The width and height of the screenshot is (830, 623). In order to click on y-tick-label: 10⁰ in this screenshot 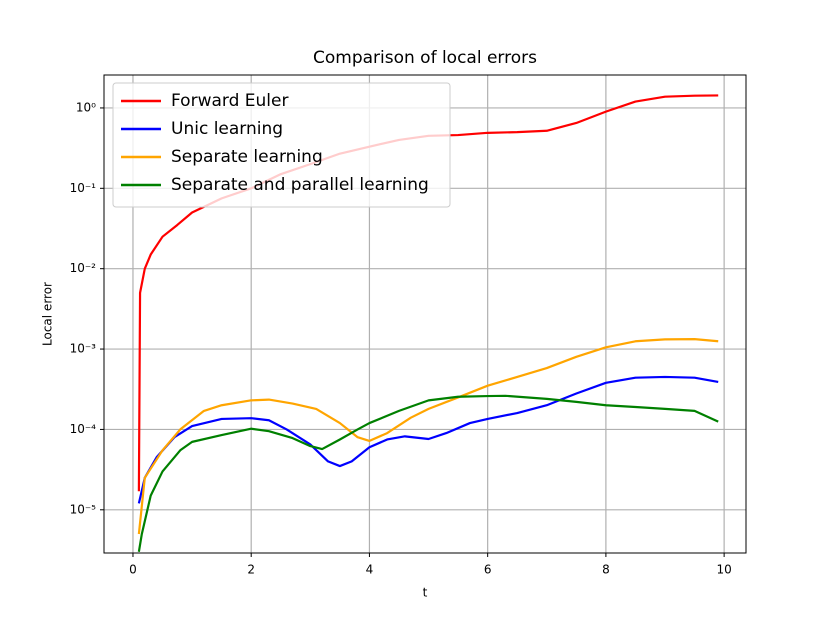, I will do `click(86, 107)`.